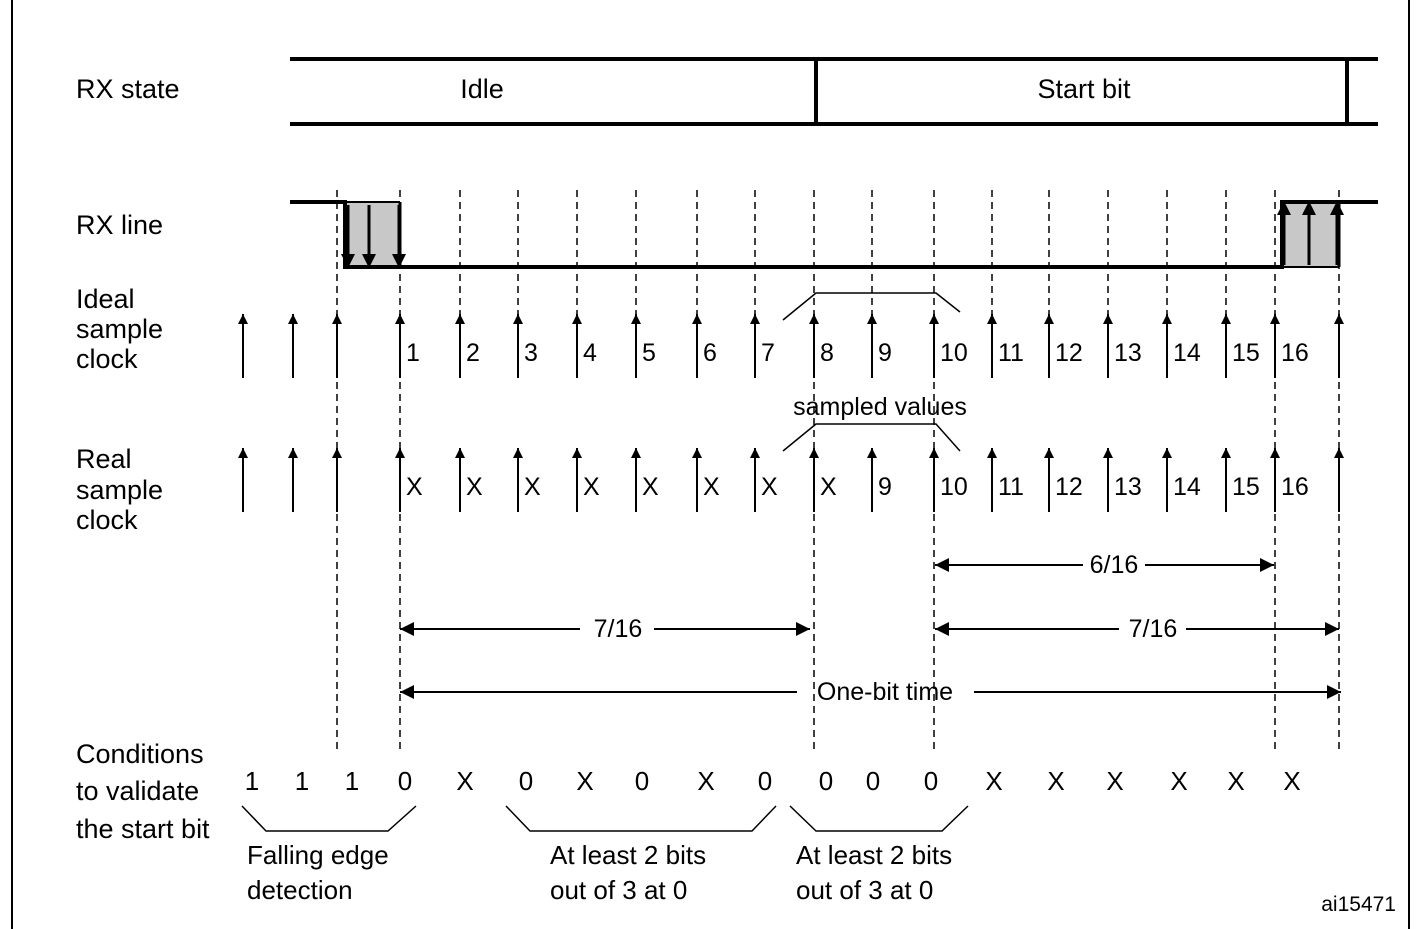  I want to click on state-start-bit-label: Start bit, so click(1084, 89).